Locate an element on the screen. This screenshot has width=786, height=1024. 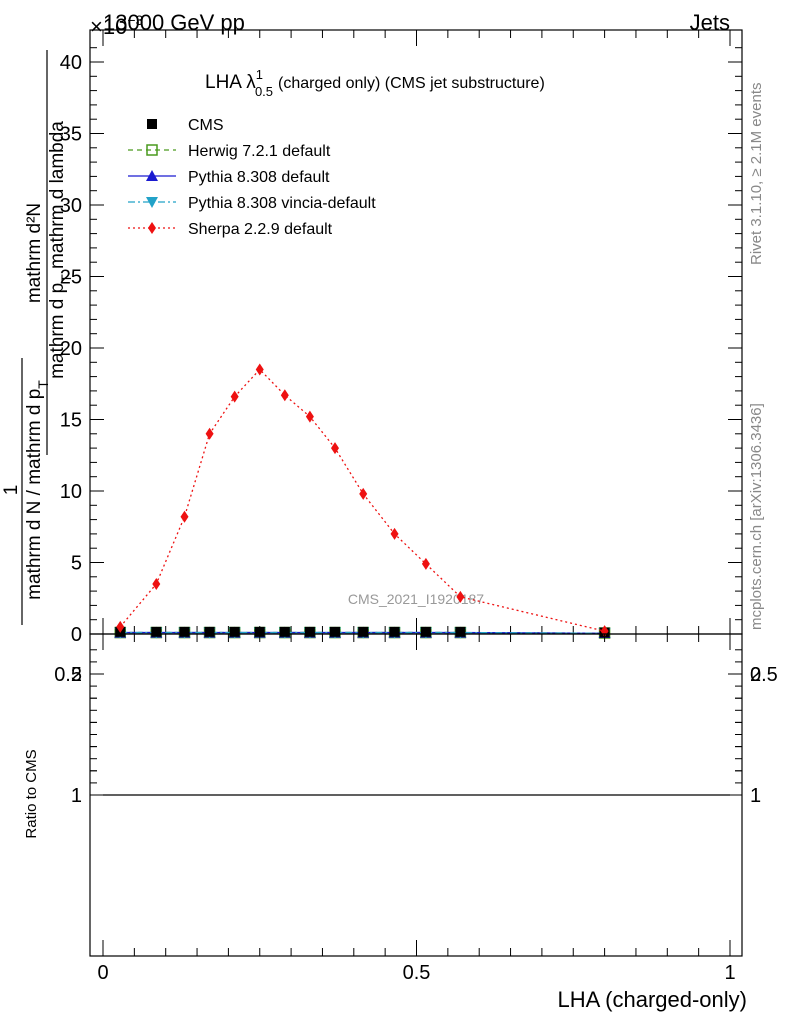
legend-label: CMS is located at coordinates (206, 125).